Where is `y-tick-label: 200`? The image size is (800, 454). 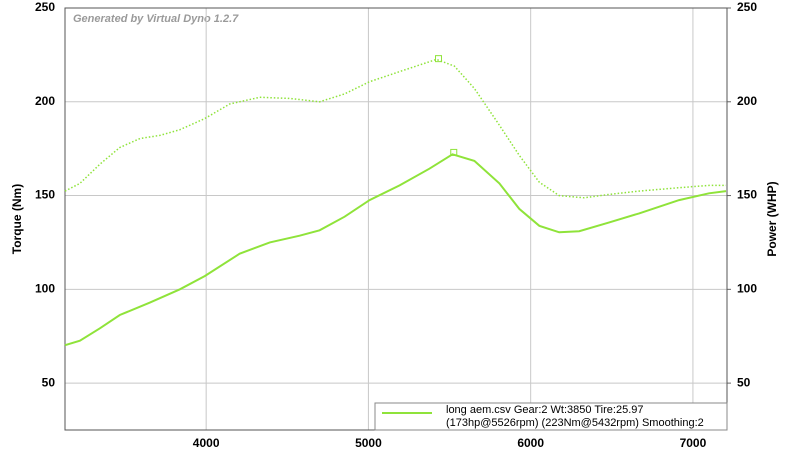
y-tick-label: 200 is located at coordinates (45, 101).